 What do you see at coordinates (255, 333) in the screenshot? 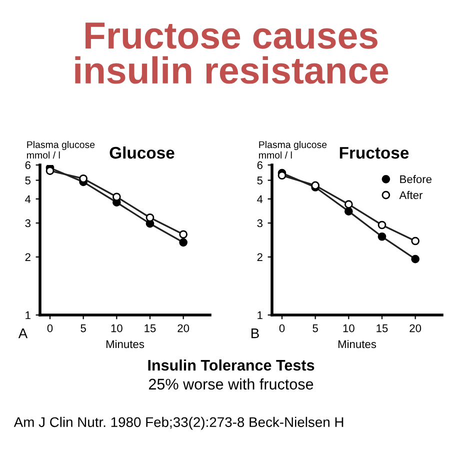
I see `text: B` at bounding box center [255, 333].